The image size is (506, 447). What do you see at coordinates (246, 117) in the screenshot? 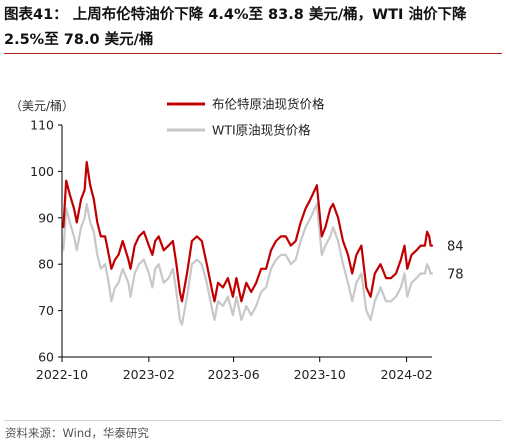
I see `legend: 布伦特原油现货价格 WTI原油现货价格` at bounding box center [246, 117].